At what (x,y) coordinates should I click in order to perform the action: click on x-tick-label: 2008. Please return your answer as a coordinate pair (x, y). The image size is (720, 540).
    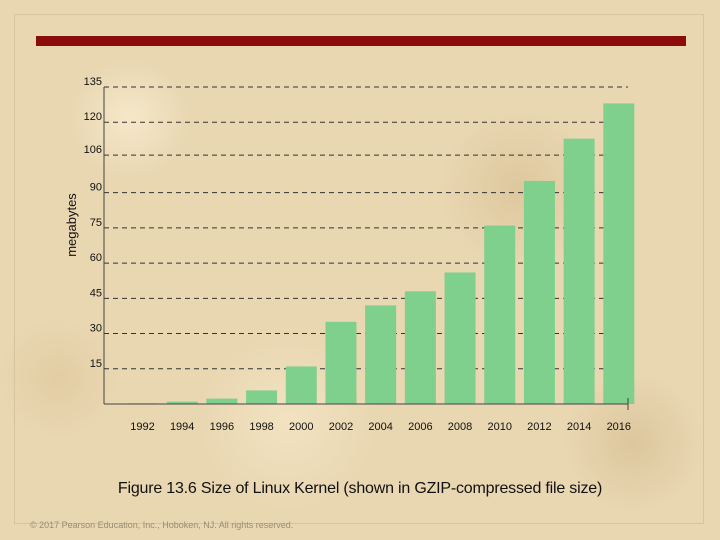
    Looking at the image, I should click on (460, 427).